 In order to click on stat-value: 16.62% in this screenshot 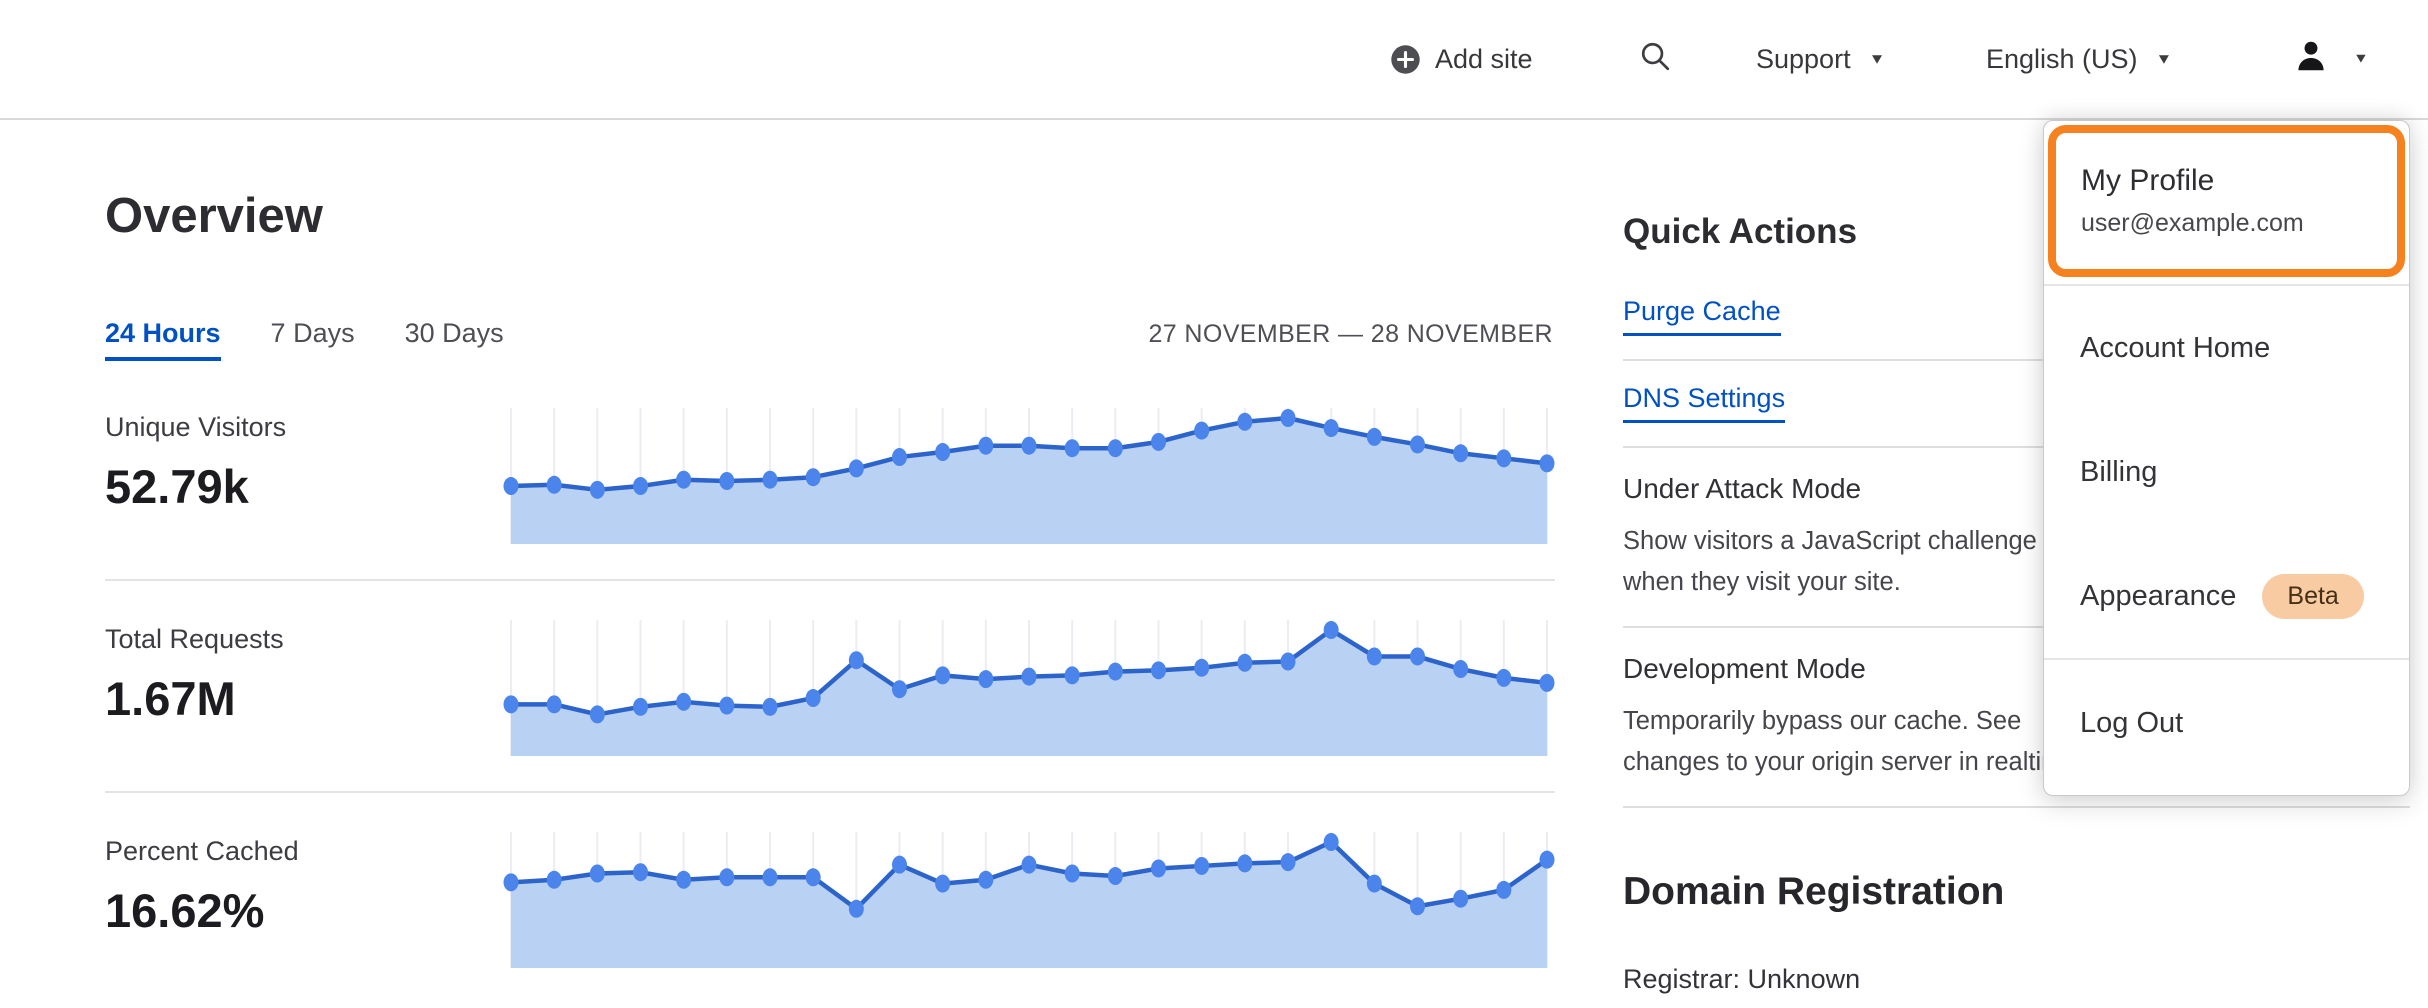, I will do `click(185, 910)`.